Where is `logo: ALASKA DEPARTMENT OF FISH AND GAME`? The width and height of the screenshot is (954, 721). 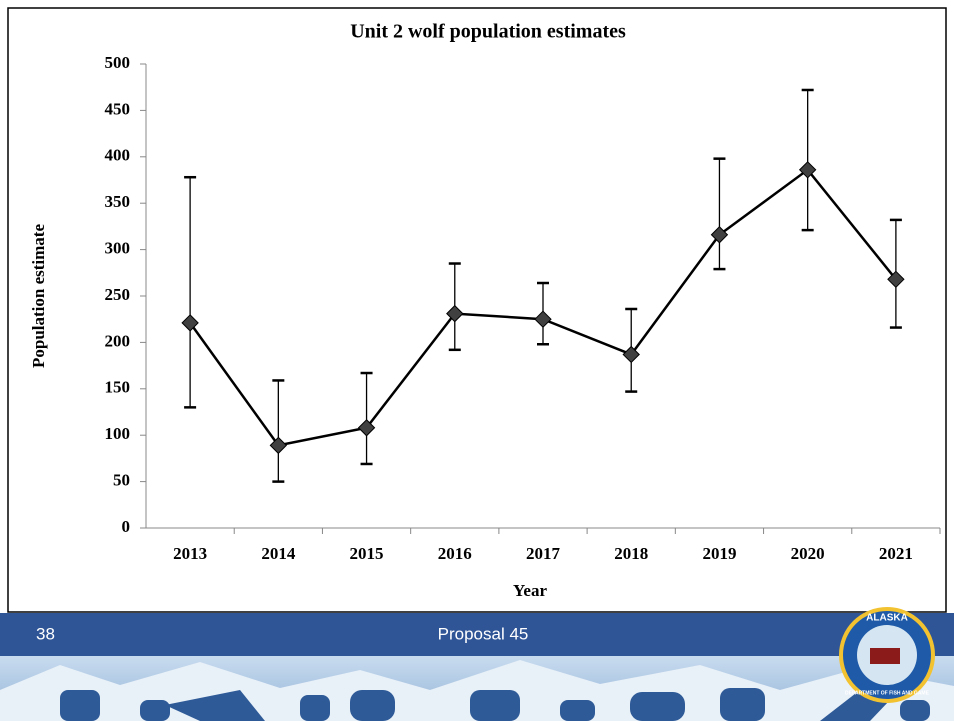
logo: ALASKA DEPARTMENT OF FISH AND GAME is located at coordinates (887, 655).